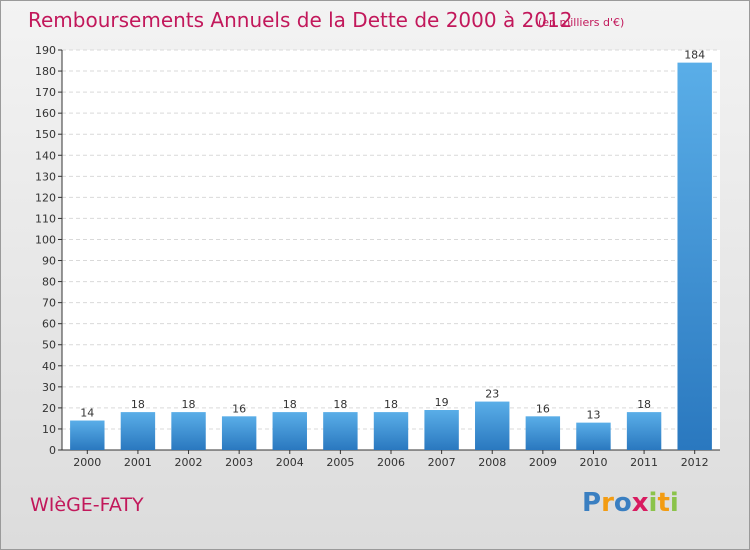 This screenshot has width=750, height=550. What do you see at coordinates (49, 429) in the screenshot?
I see `y-tick-label: 10` at bounding box center [49, 429].